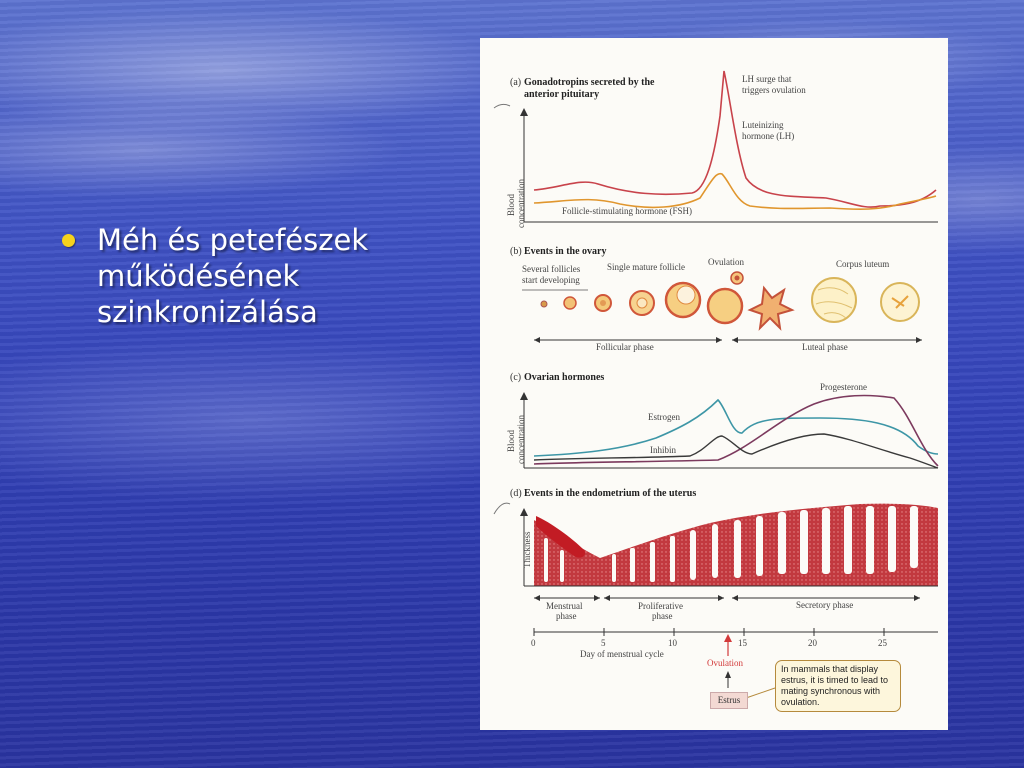  Describe the element at coordinates (831, 691) in the screenshot. I see `note-line-3: mating synchronous with` at that location.